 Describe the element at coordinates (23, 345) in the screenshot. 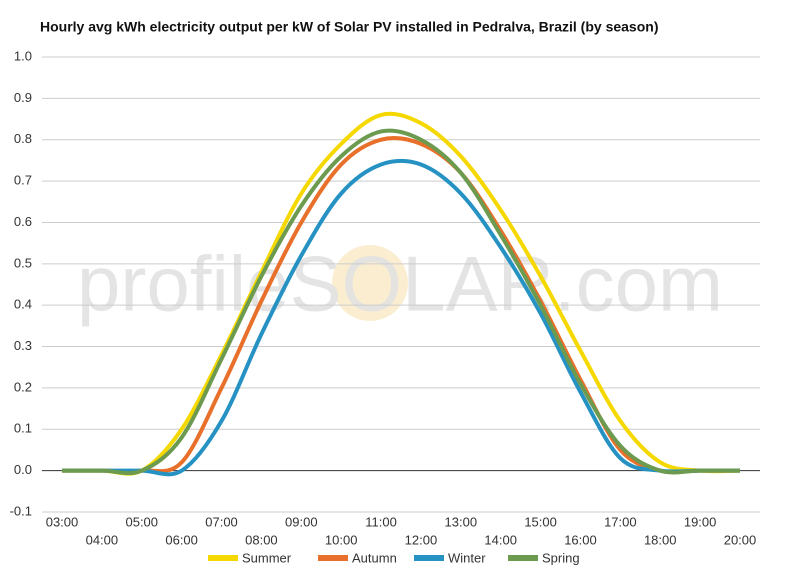

I see `y-tick-label: 0.3` at that location.